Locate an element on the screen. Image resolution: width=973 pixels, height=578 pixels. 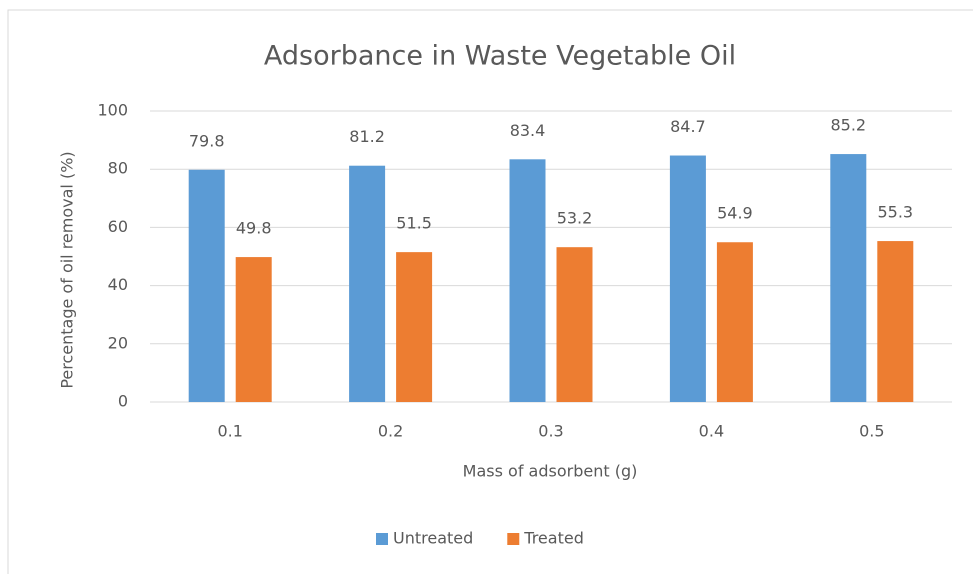
legend-label: Treated is located at coordinates (553, 538).